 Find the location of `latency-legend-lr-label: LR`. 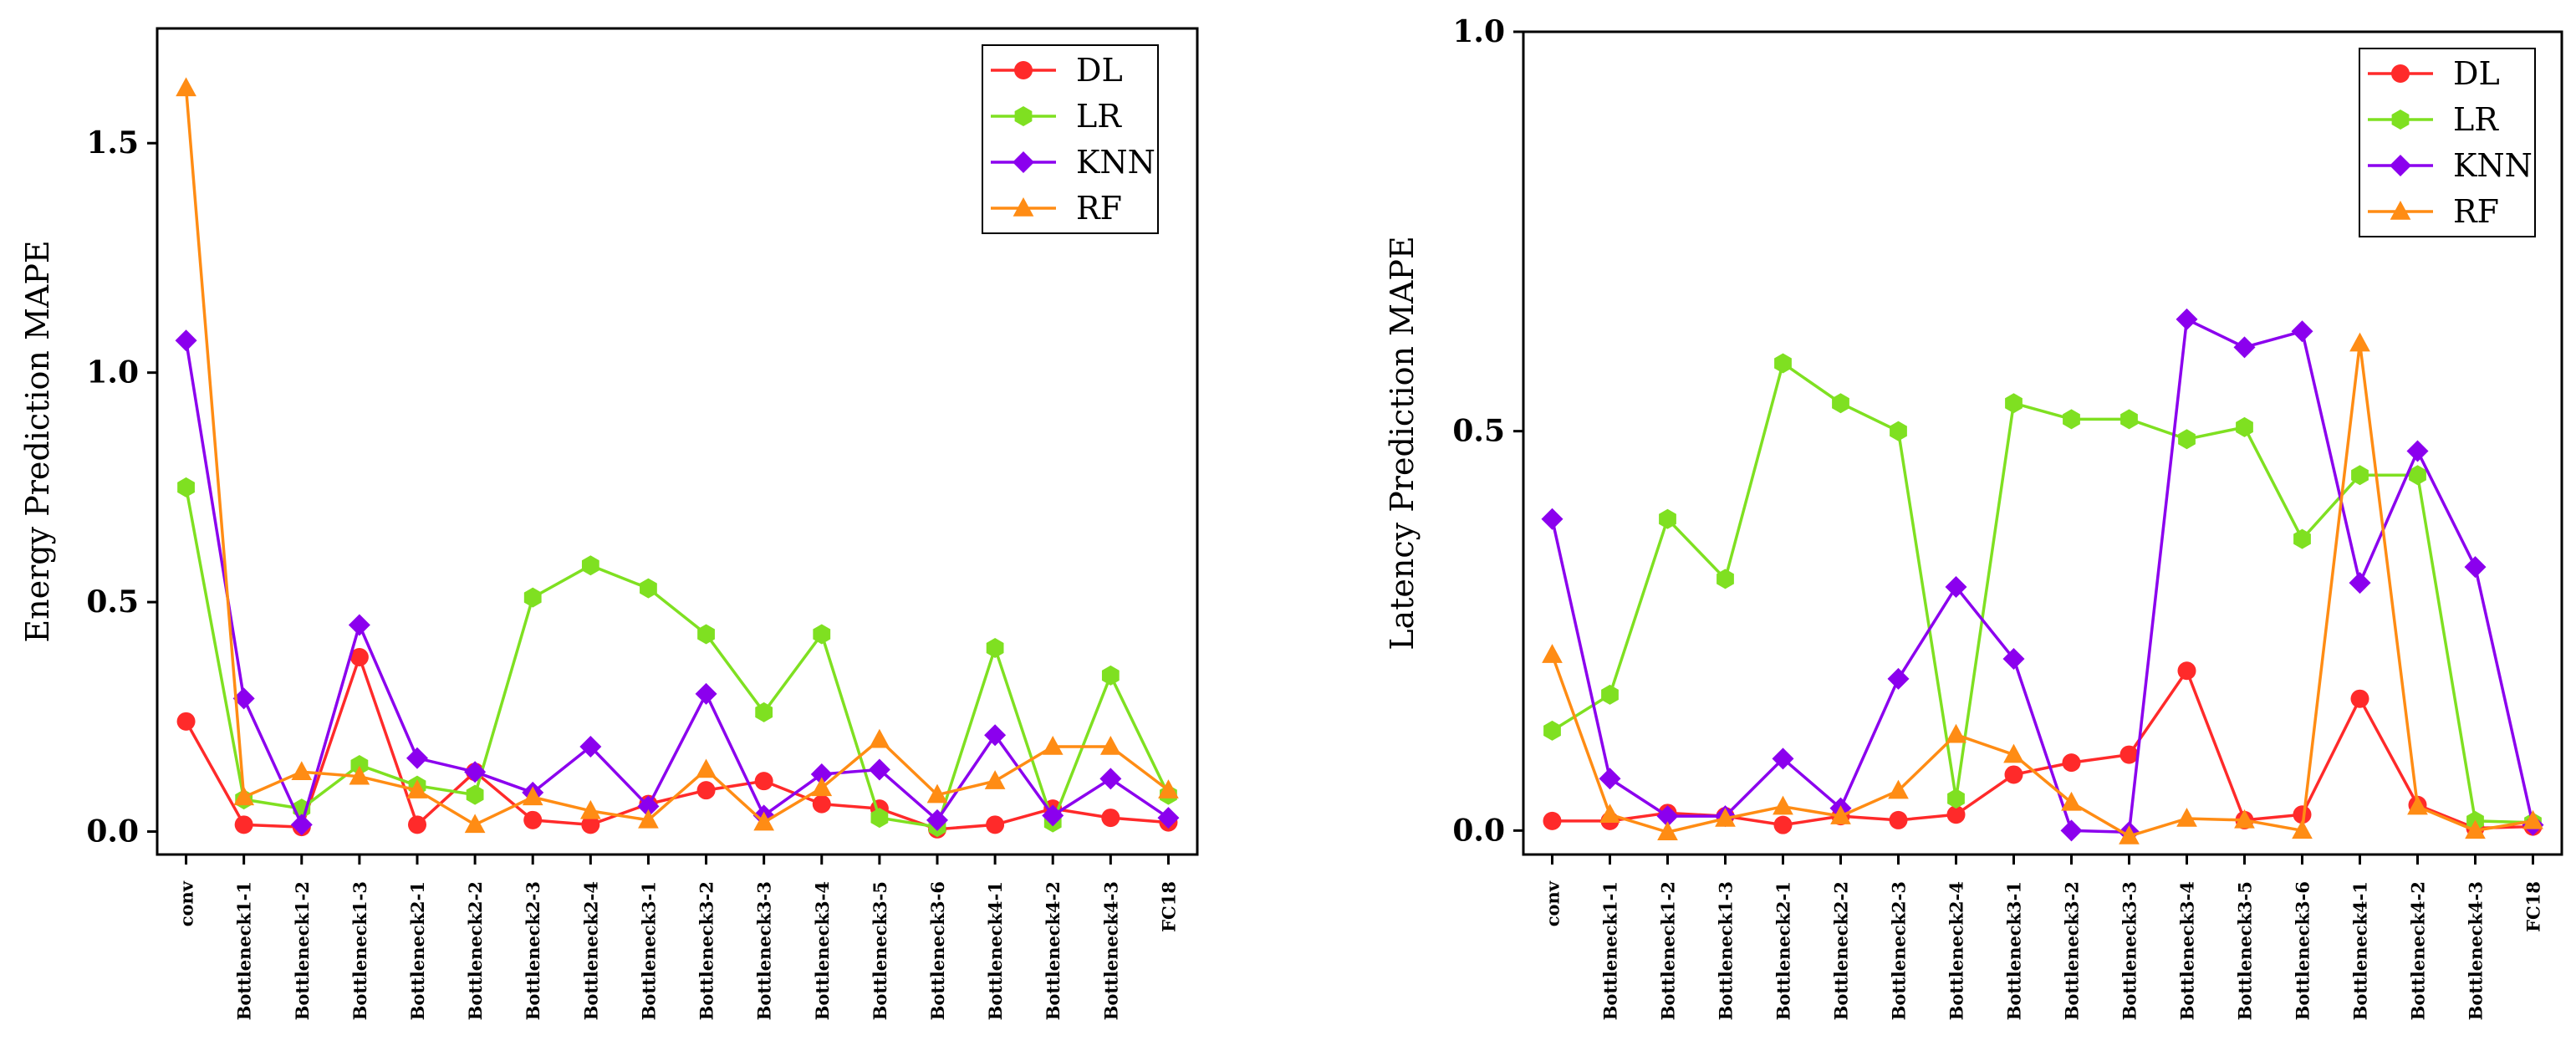

latency-legend-lr-label: LR is located at coordinates (2476, 119).